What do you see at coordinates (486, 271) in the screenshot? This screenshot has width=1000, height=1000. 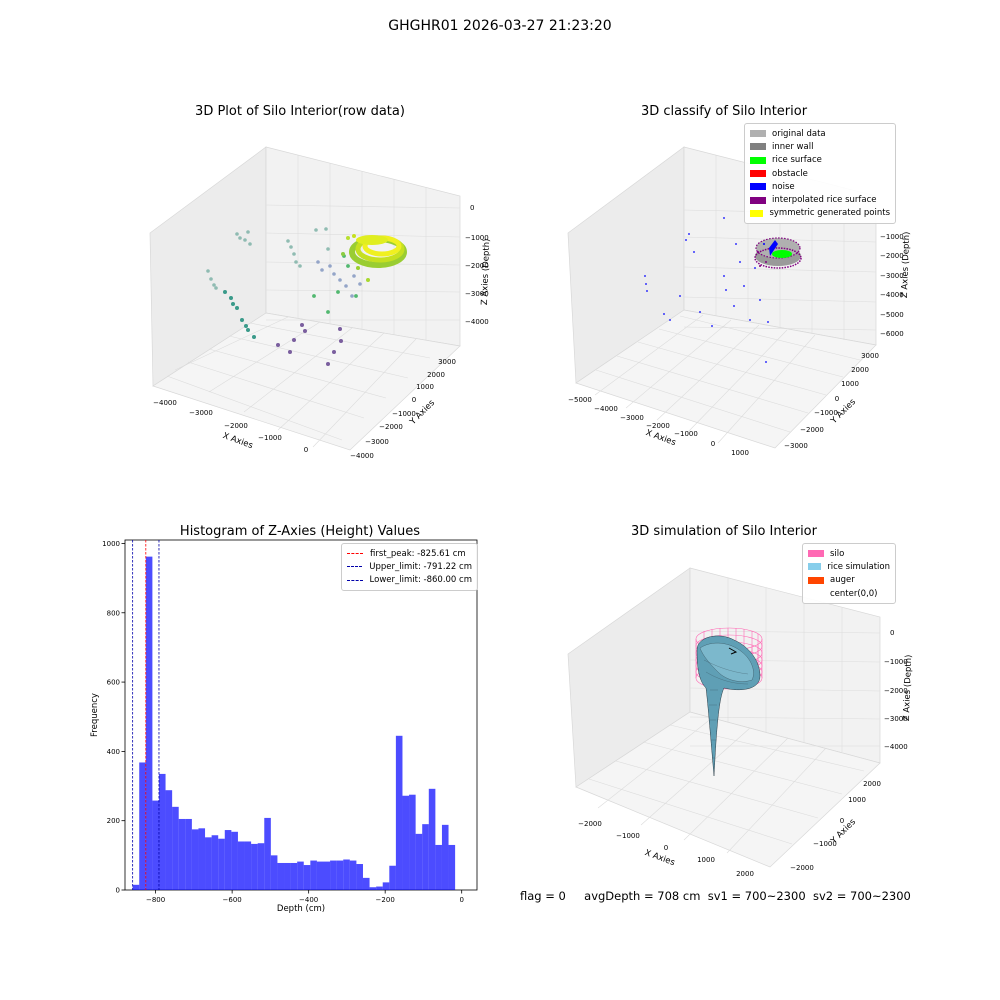 I see `raw-zlabel: Z Axies (Depth)` at bounding box center [486, 271].